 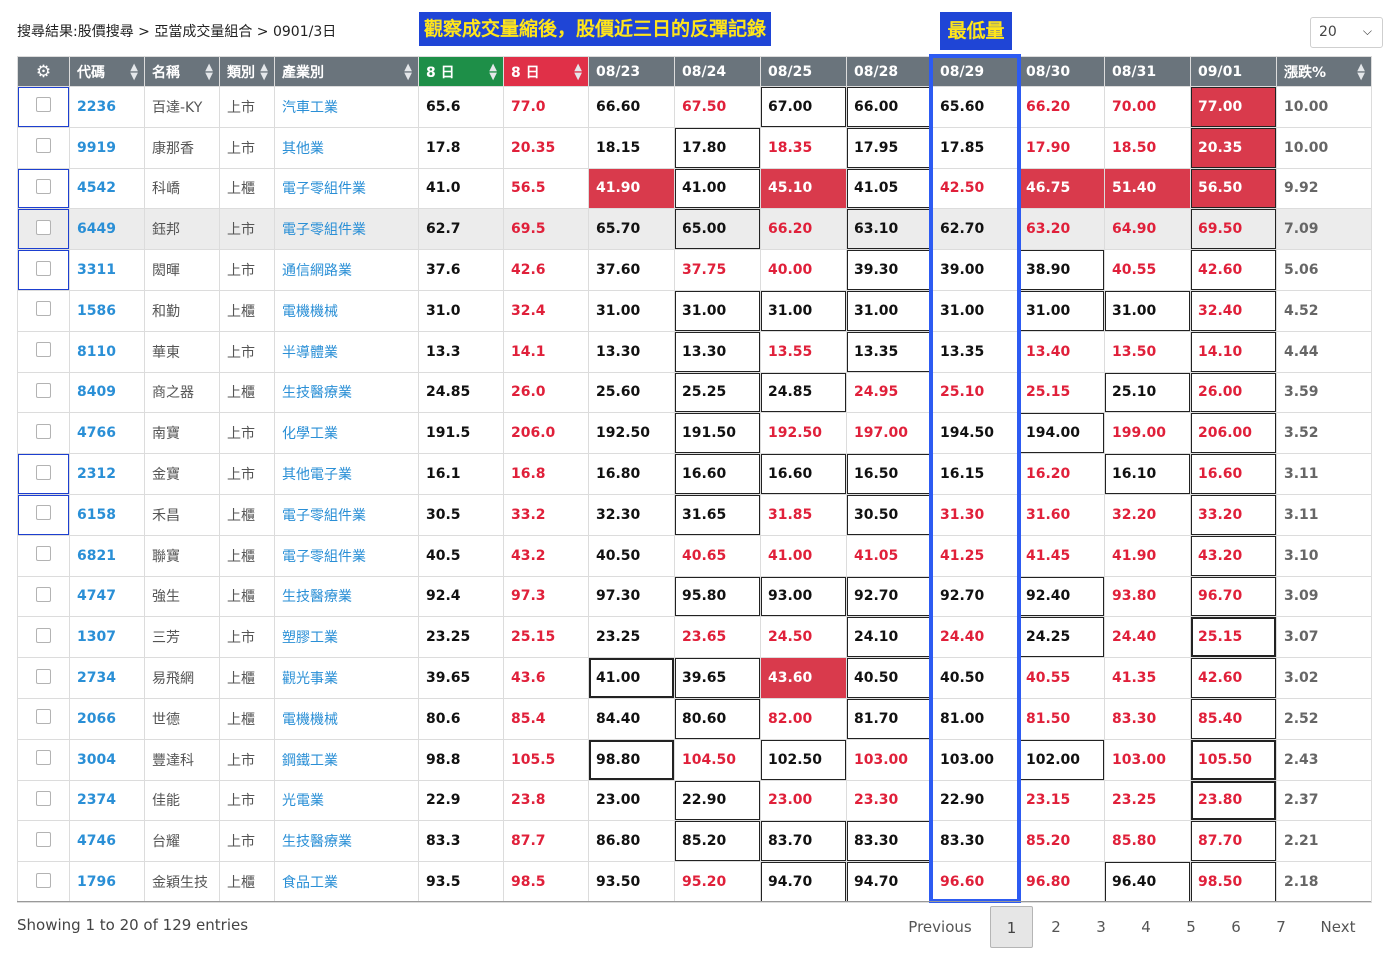 What do you see at coordinates (940, 927) in the screenshot?
I see `pagination-previous: Previous` at bounding box center [940, 927].